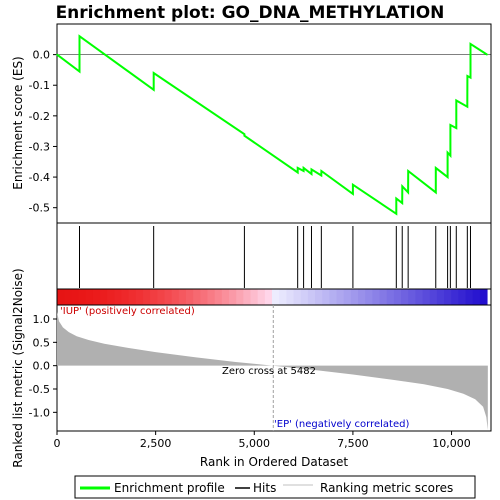 The height and width of the screenshot is (500, 500). Describe the element at coordinates (18, 367) in the screenshot. I see `metric-y-axis-label: Ranked list metric (Signal2Noise)` at that location.